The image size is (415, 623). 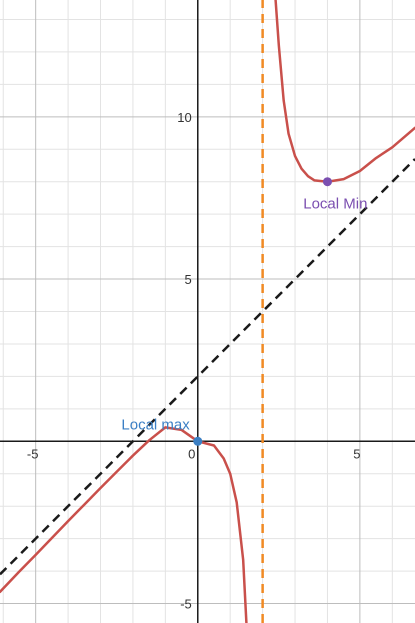 I want to click on local-min-point, so click(x=327, y=182).